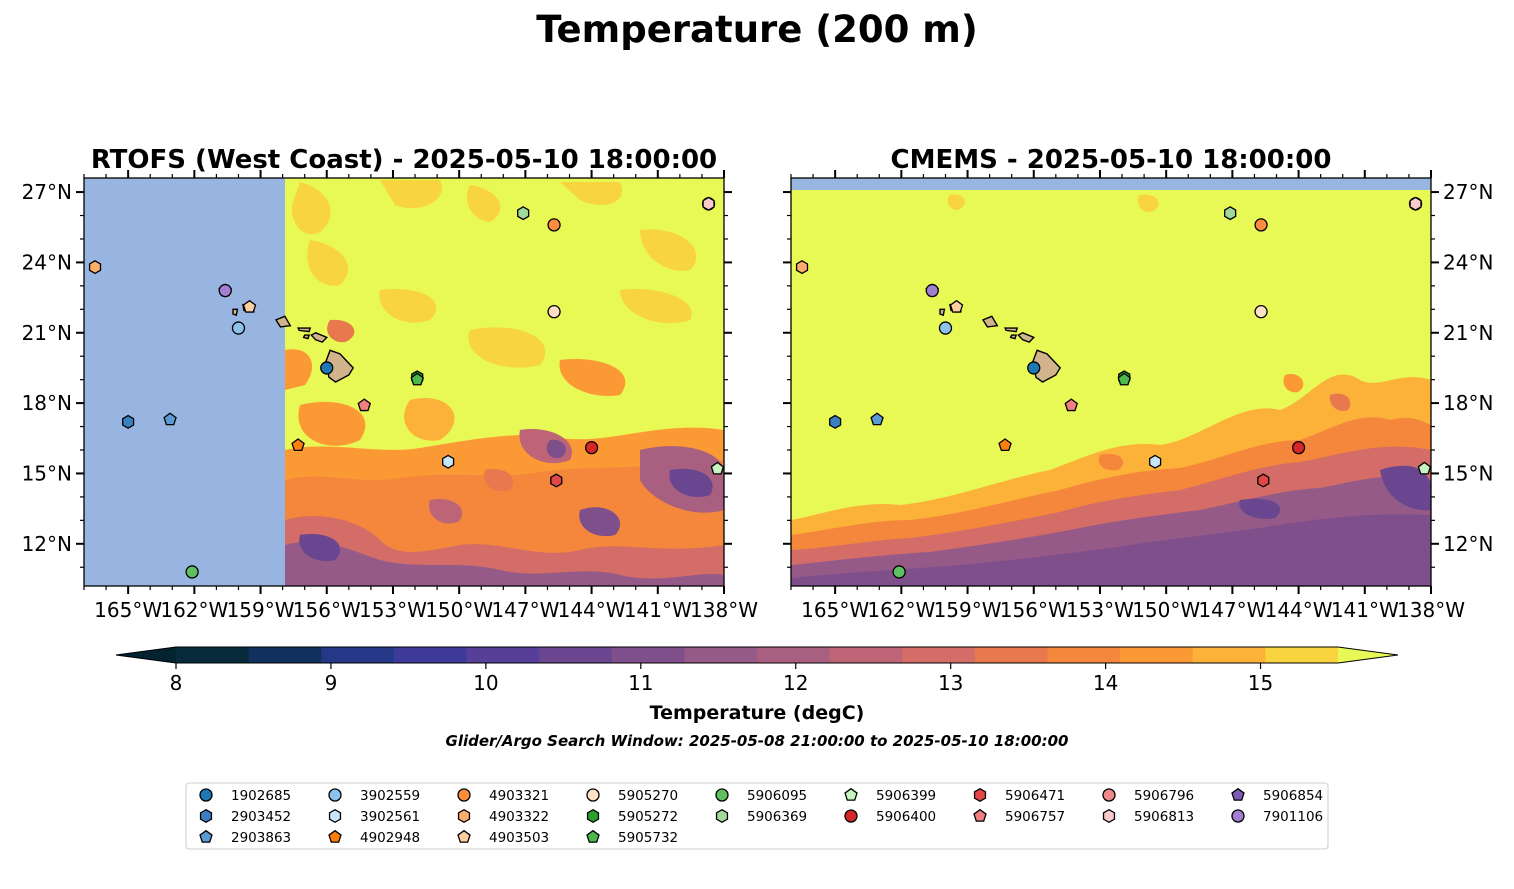 The width and height of the screenshot is (1514, 889). I want to click on legend-label: 4903322, so click(519, 817).